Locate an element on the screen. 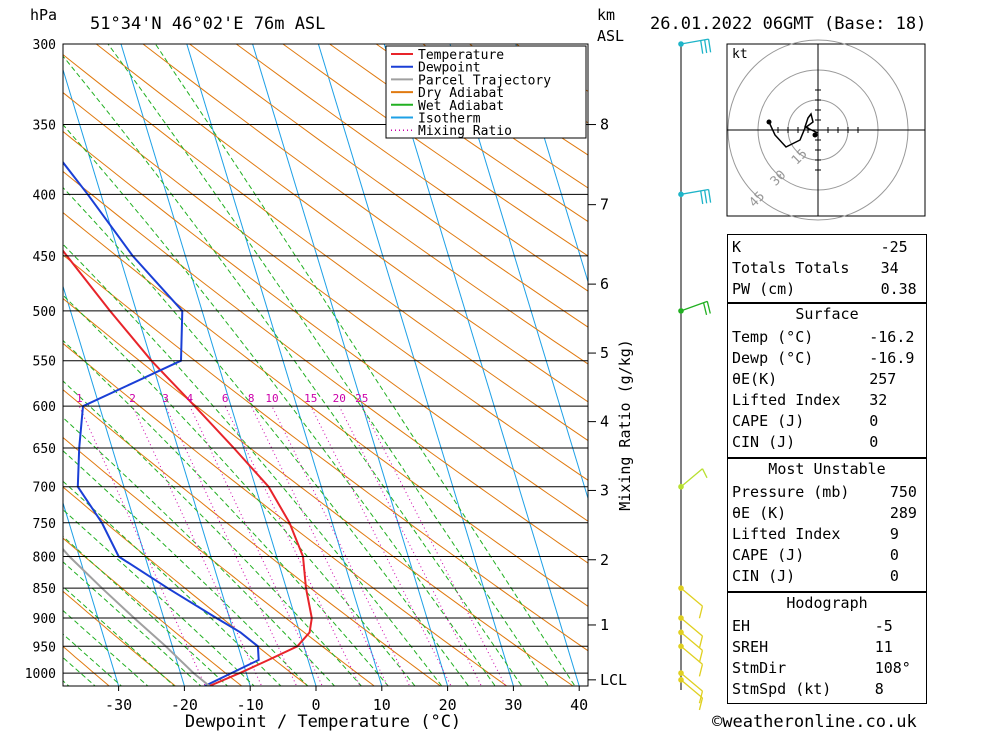 This screenshot has width=1000, height=733. index-row-pw: PW (cm) 0.38 is located at coordinates (827, 288).